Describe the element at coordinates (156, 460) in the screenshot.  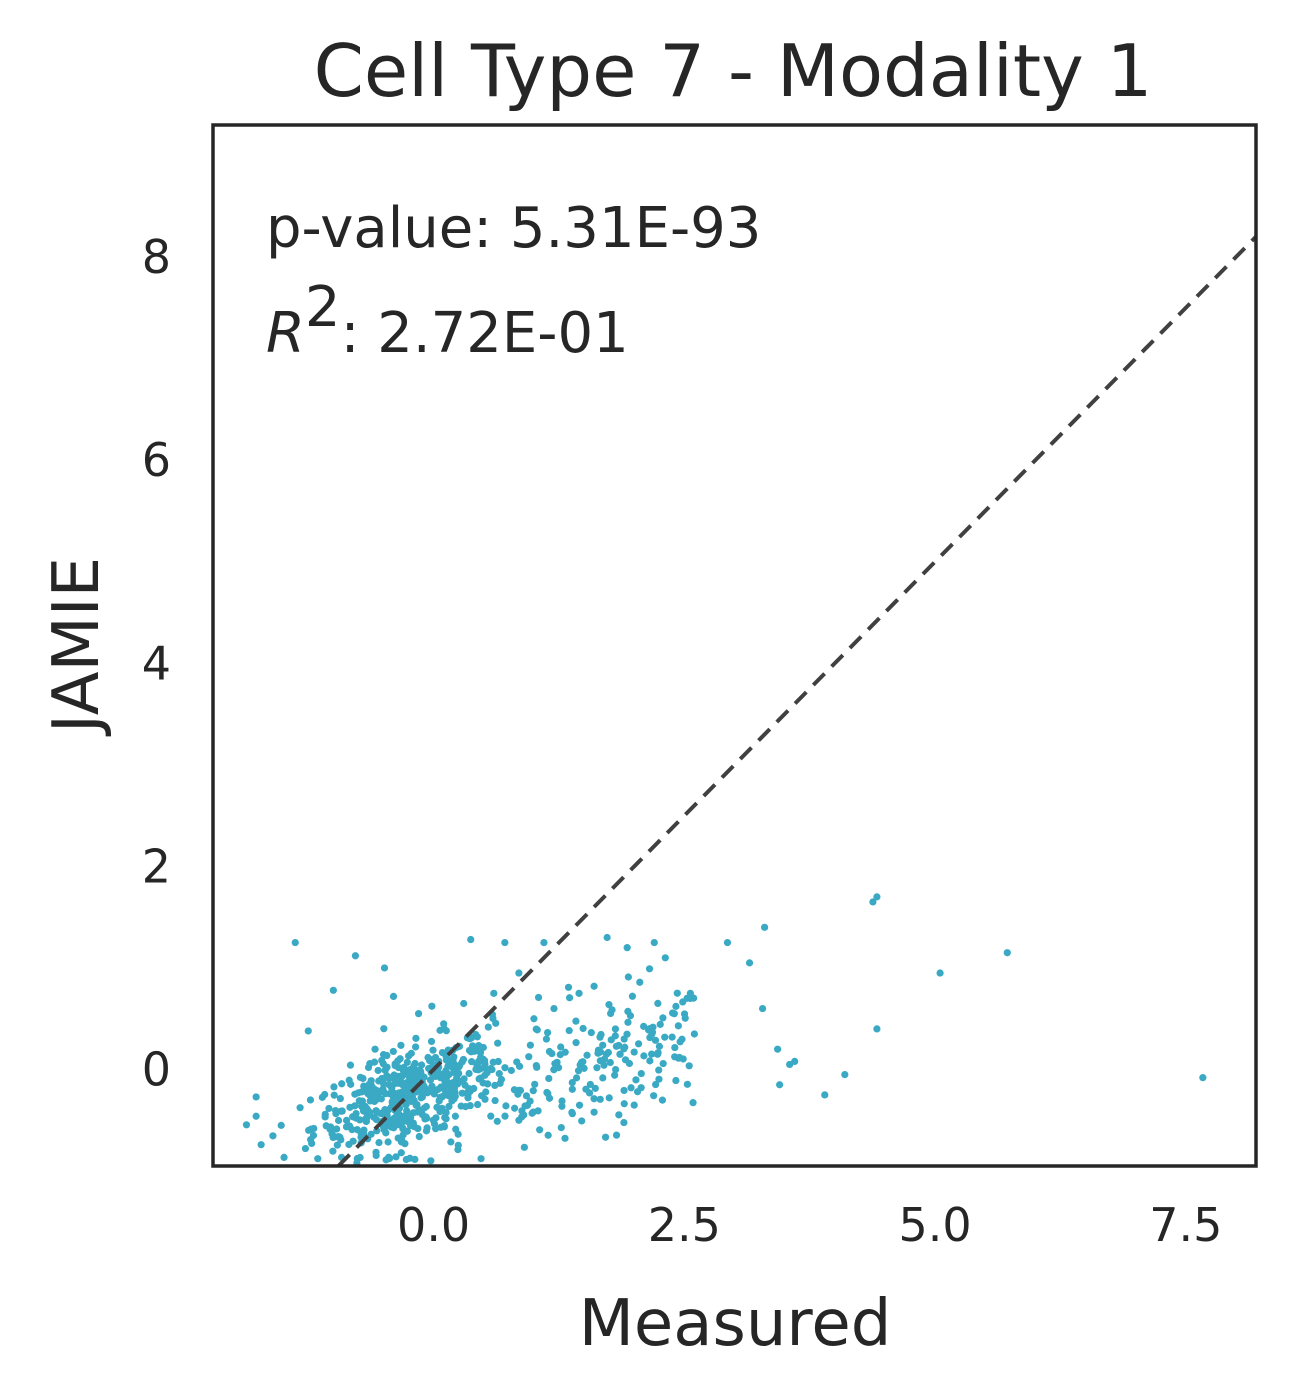
I see `y-tick-label: 6` at that location.